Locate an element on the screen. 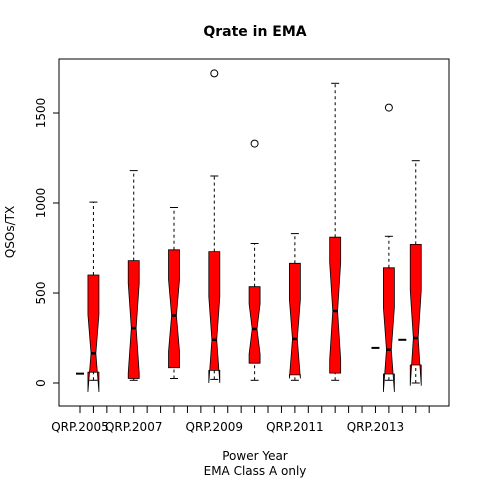 The width and height of the screenshot is (480, 480). x-tick-label: QRP.2009 is located at coordinates (215, 427).